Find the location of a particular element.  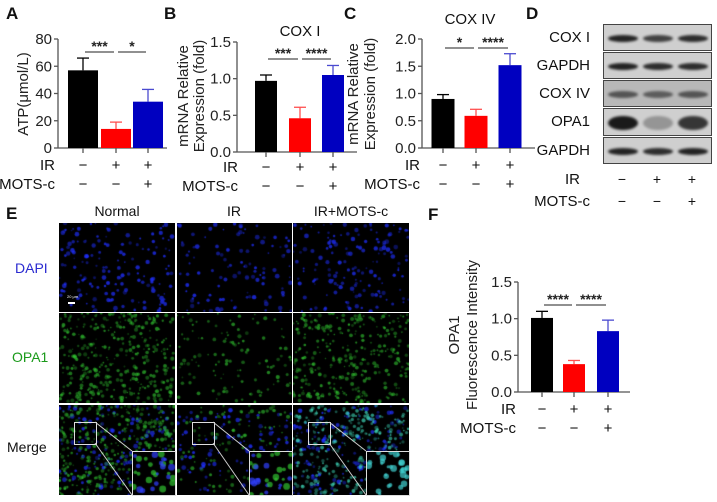

chart-f-y-tick-label: 1.0 is located at coordinates (501, 319).